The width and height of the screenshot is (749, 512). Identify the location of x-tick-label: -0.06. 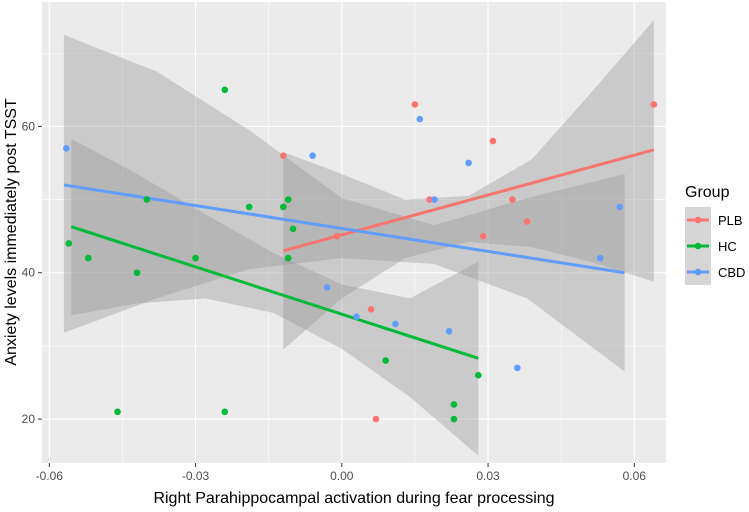
(50, 476).